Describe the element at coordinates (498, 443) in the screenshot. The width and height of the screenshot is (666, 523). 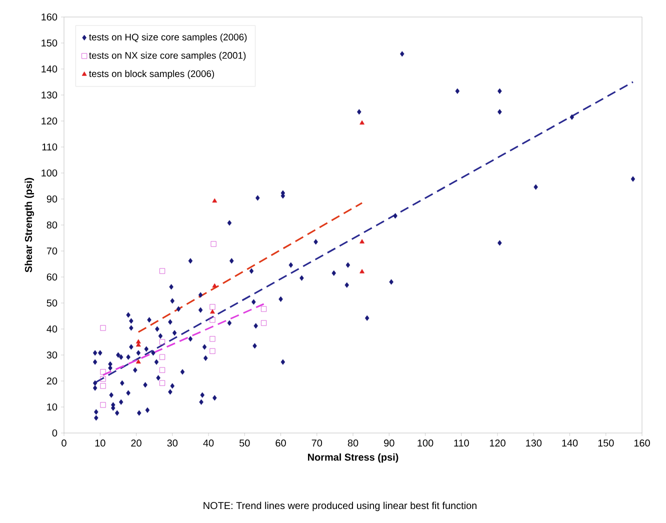
I see `x-tick-label: 120` at that location.